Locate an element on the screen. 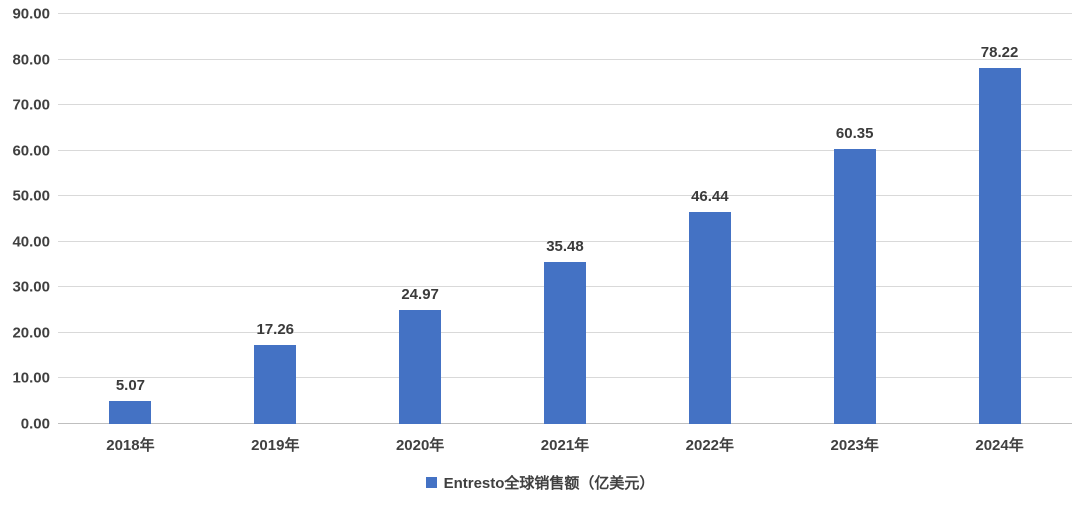 This screenshot has width=1080, height=507. bar-value-label: 17.26 is located at coordinates (275, 330).